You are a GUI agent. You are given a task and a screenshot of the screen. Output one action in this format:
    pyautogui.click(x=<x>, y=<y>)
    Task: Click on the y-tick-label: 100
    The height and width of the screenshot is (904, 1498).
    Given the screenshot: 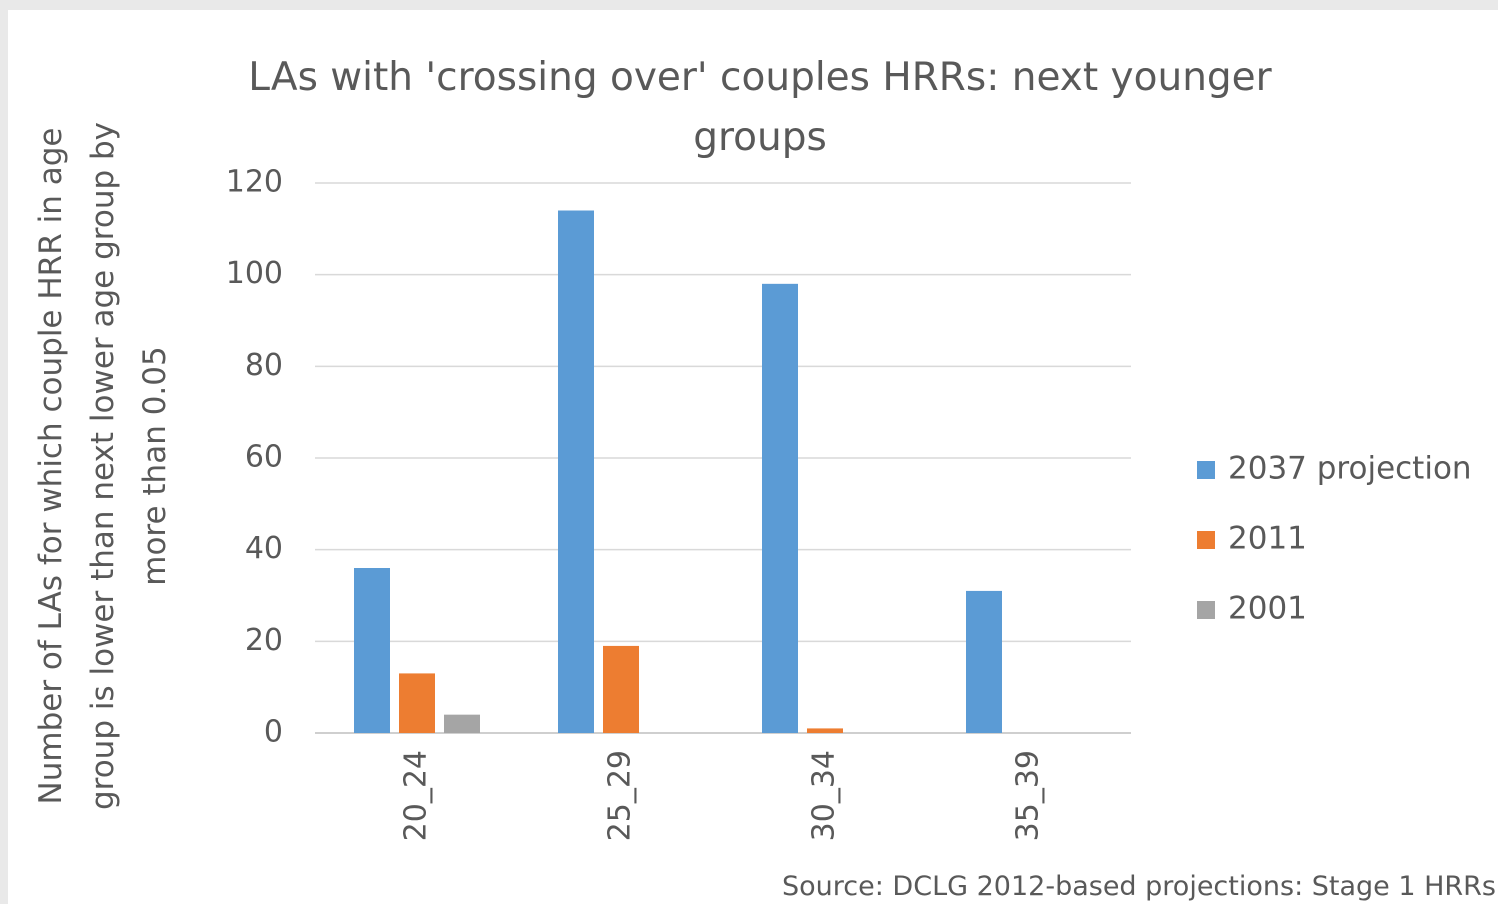 What is the action you would take?
    pyautogui.click(x=254, y=273)
    